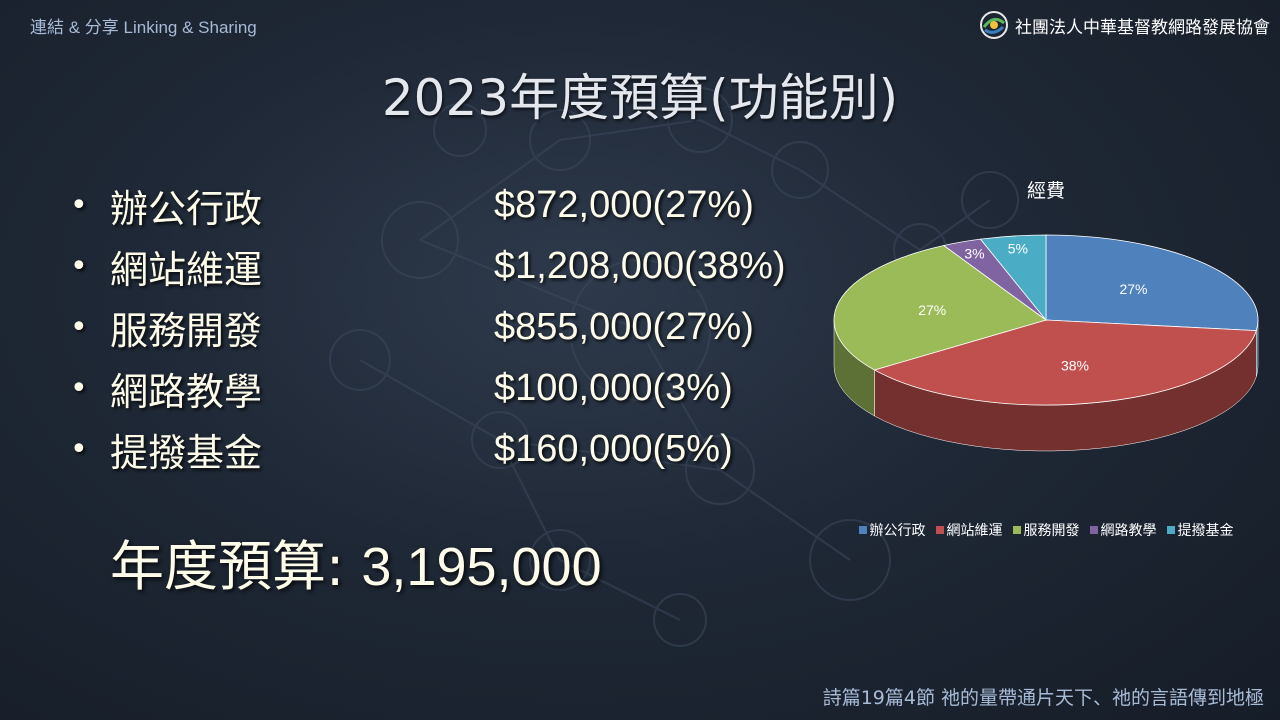  Describe the element at coordinates (1018, 249) in the screenshot. I see `pie-data-label: 5%` at that location.